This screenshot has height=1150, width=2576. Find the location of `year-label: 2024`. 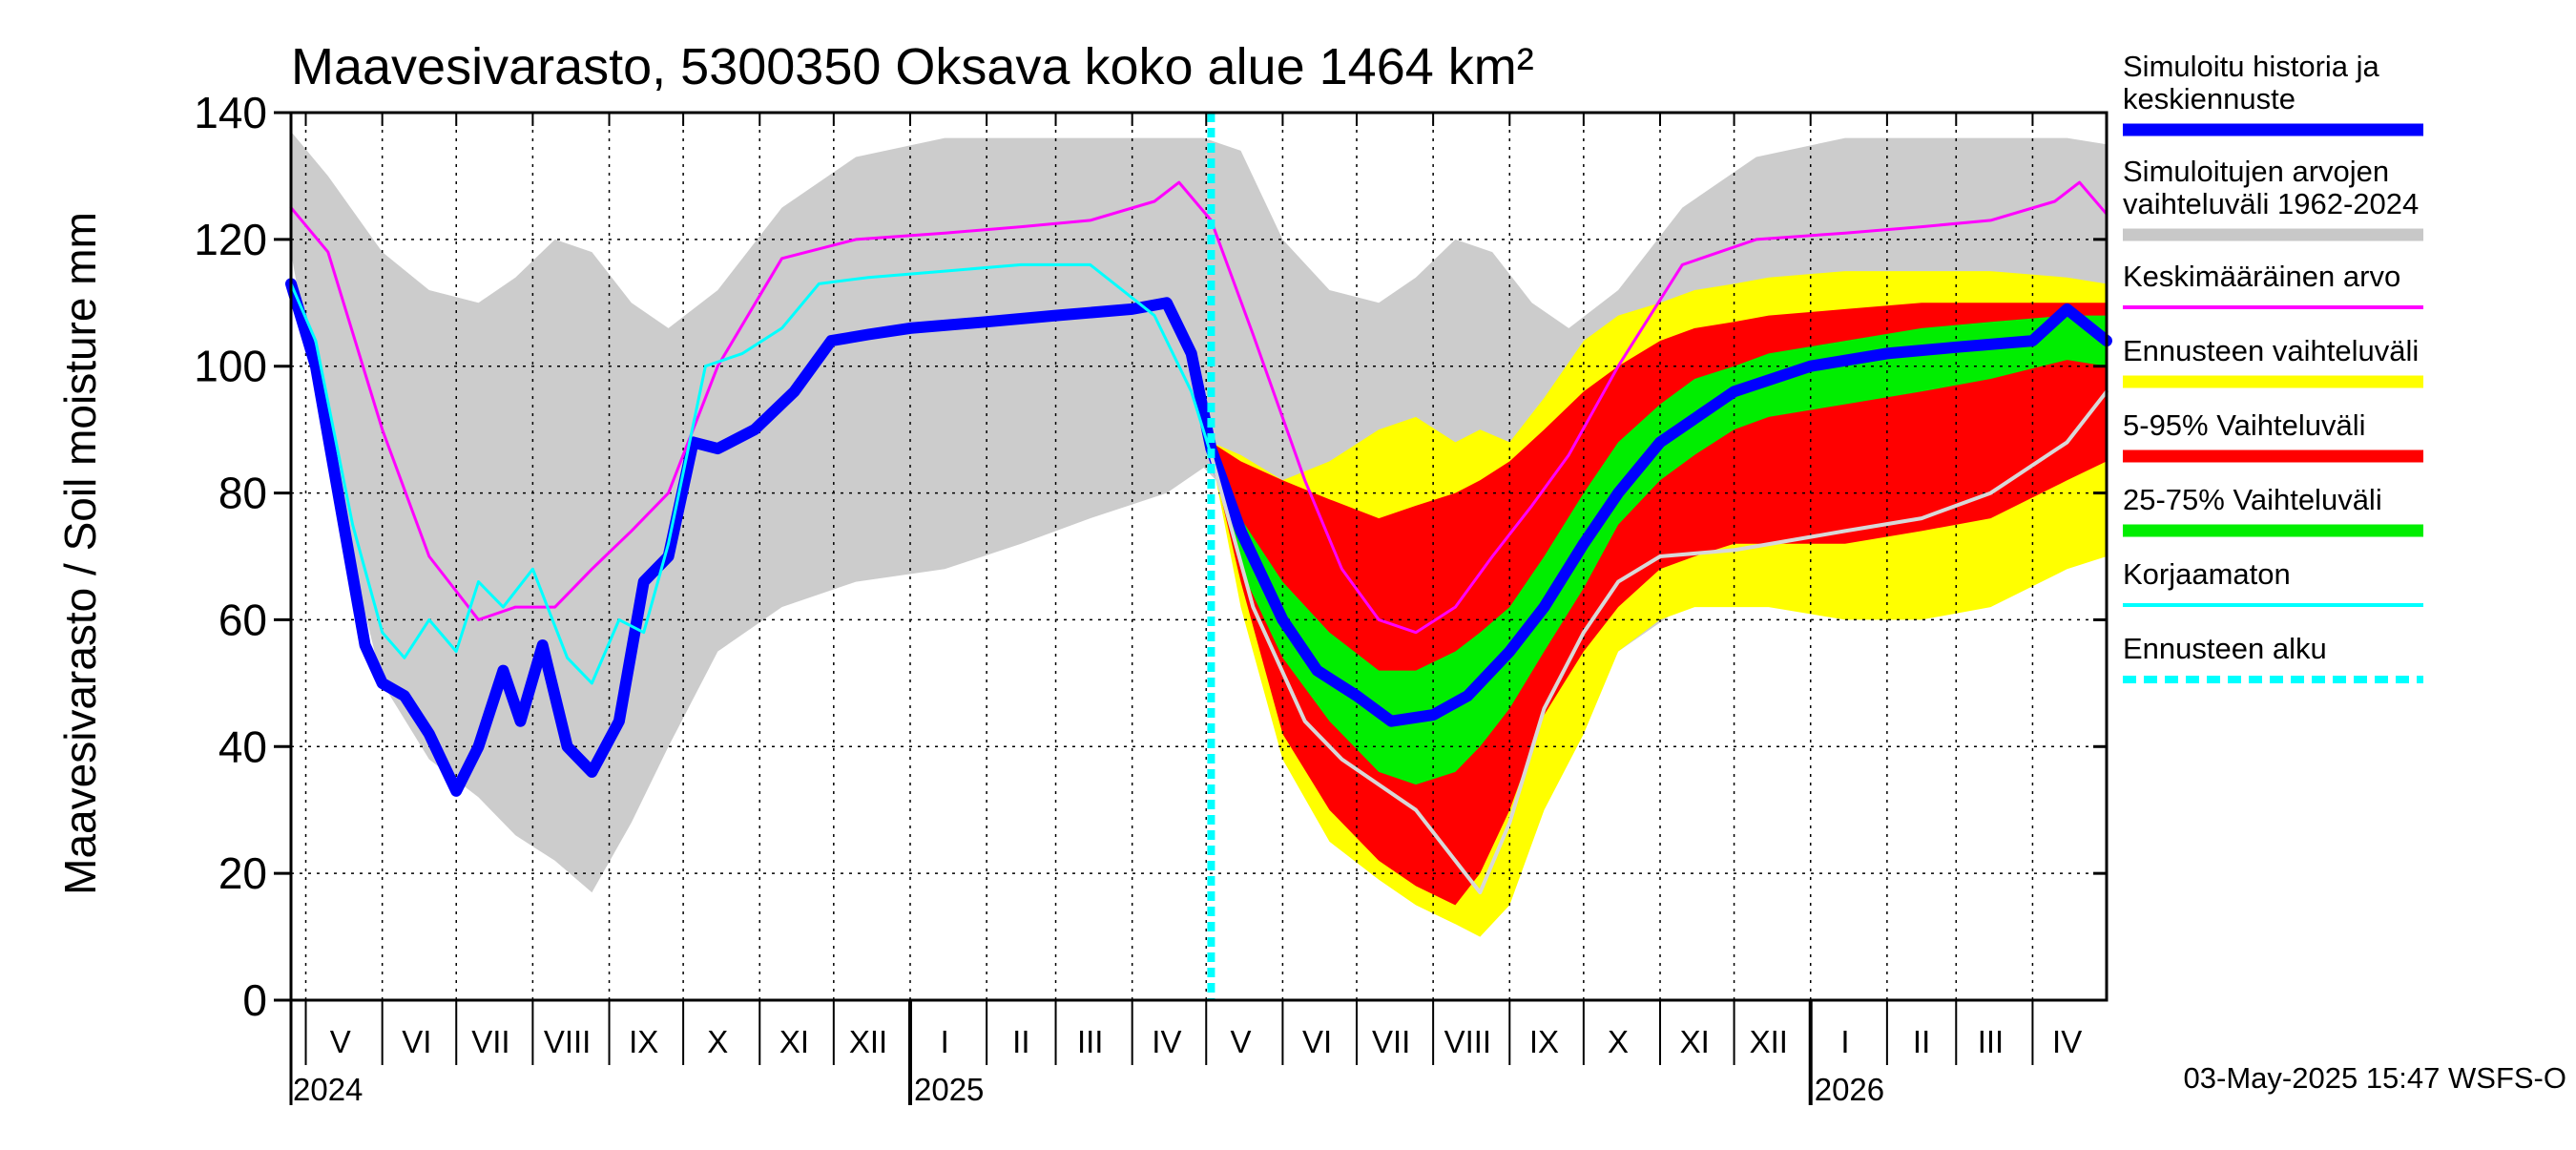

year-label: 2024 is located at coordinates (328, 1089).